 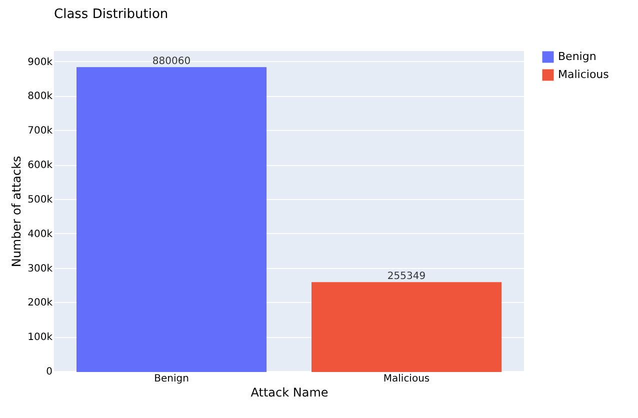 What do you see at coordinates (40, 303) in the screenshot?
I see `y-tick-label: 200k` at bounding box center [40, 303].